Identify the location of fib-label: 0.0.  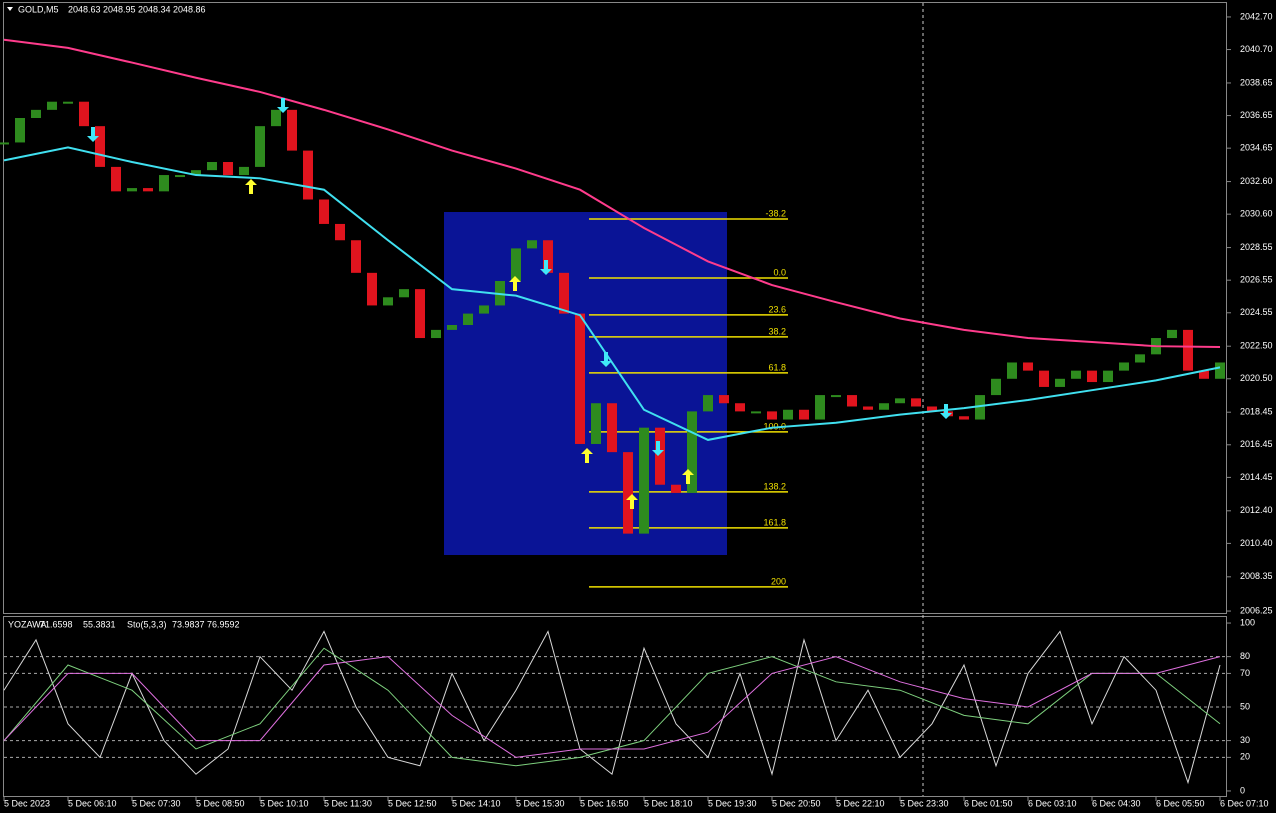
(779, 272).